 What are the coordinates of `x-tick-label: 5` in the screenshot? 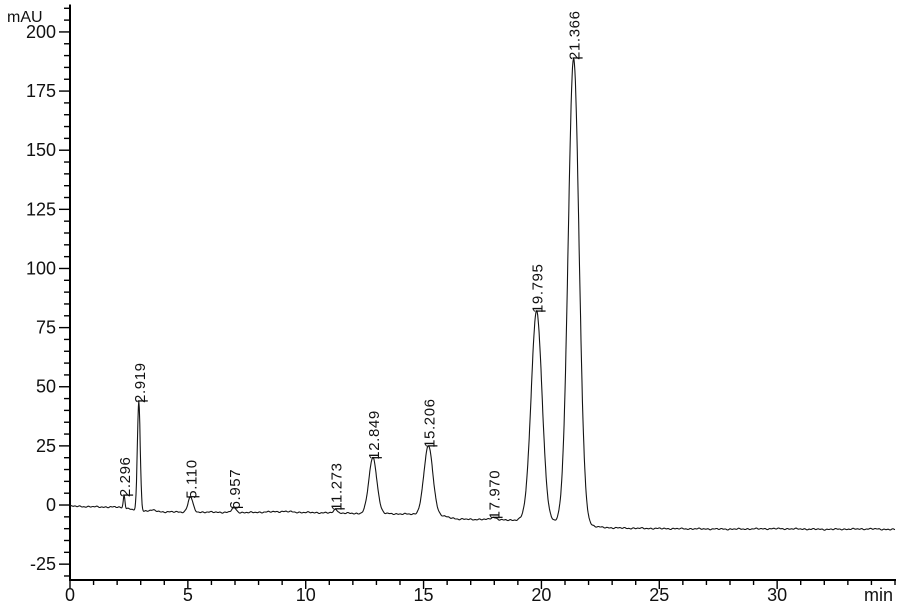 It's located at (188, 595).